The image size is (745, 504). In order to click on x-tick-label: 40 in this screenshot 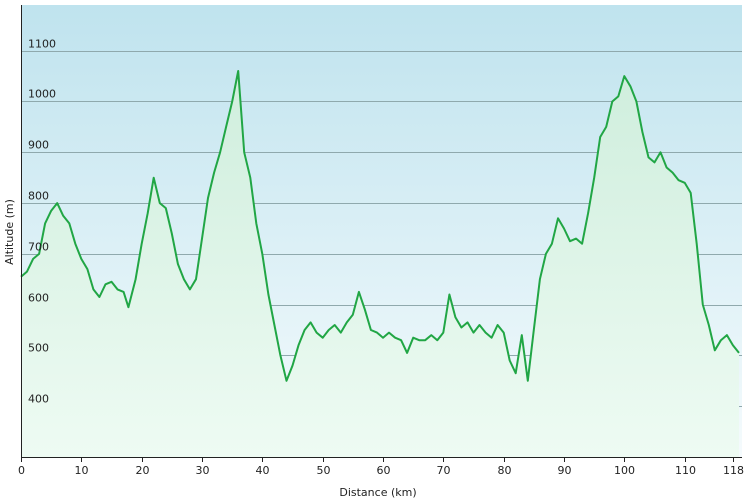, I will do `click(263, 470)`.